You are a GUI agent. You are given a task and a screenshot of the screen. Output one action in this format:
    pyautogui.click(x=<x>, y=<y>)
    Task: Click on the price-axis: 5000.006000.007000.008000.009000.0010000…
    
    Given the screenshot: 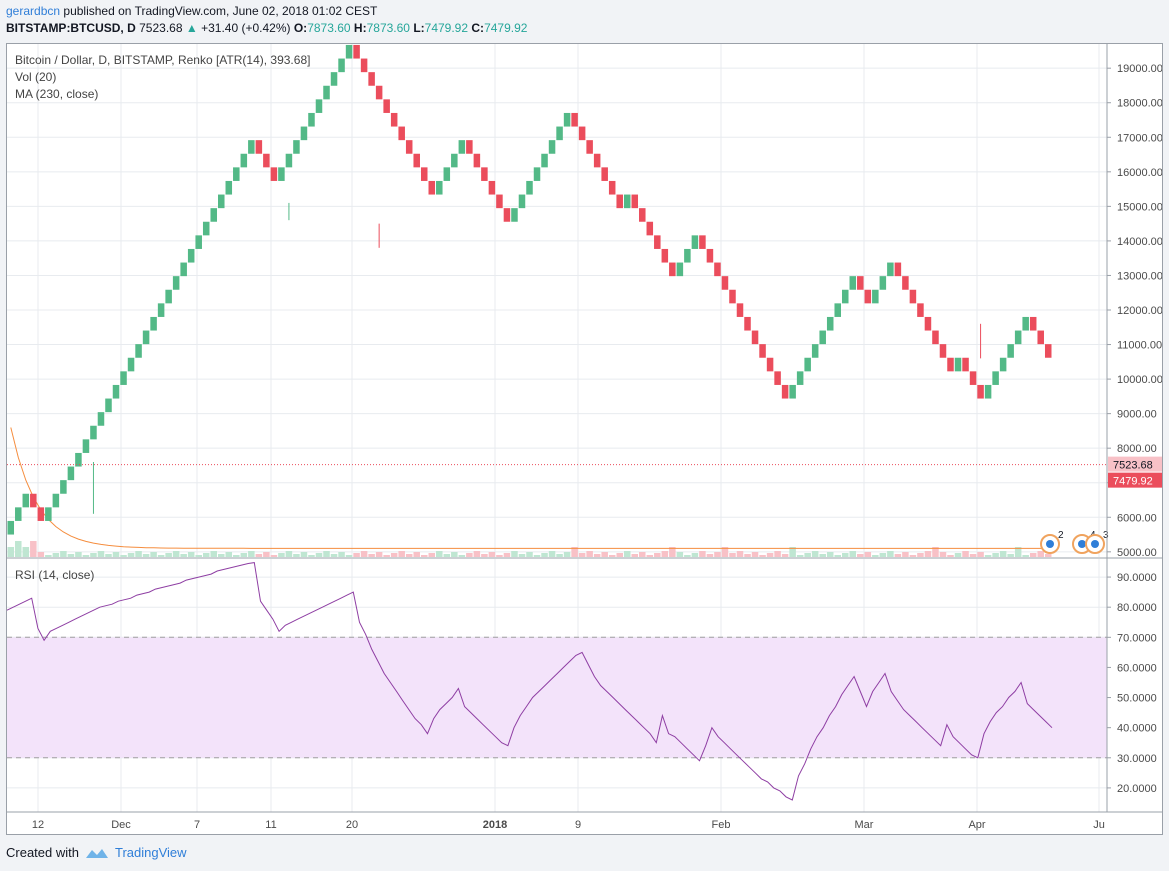 What is the action you would take?
    pyautogui.click(x=1134, y=311)
    